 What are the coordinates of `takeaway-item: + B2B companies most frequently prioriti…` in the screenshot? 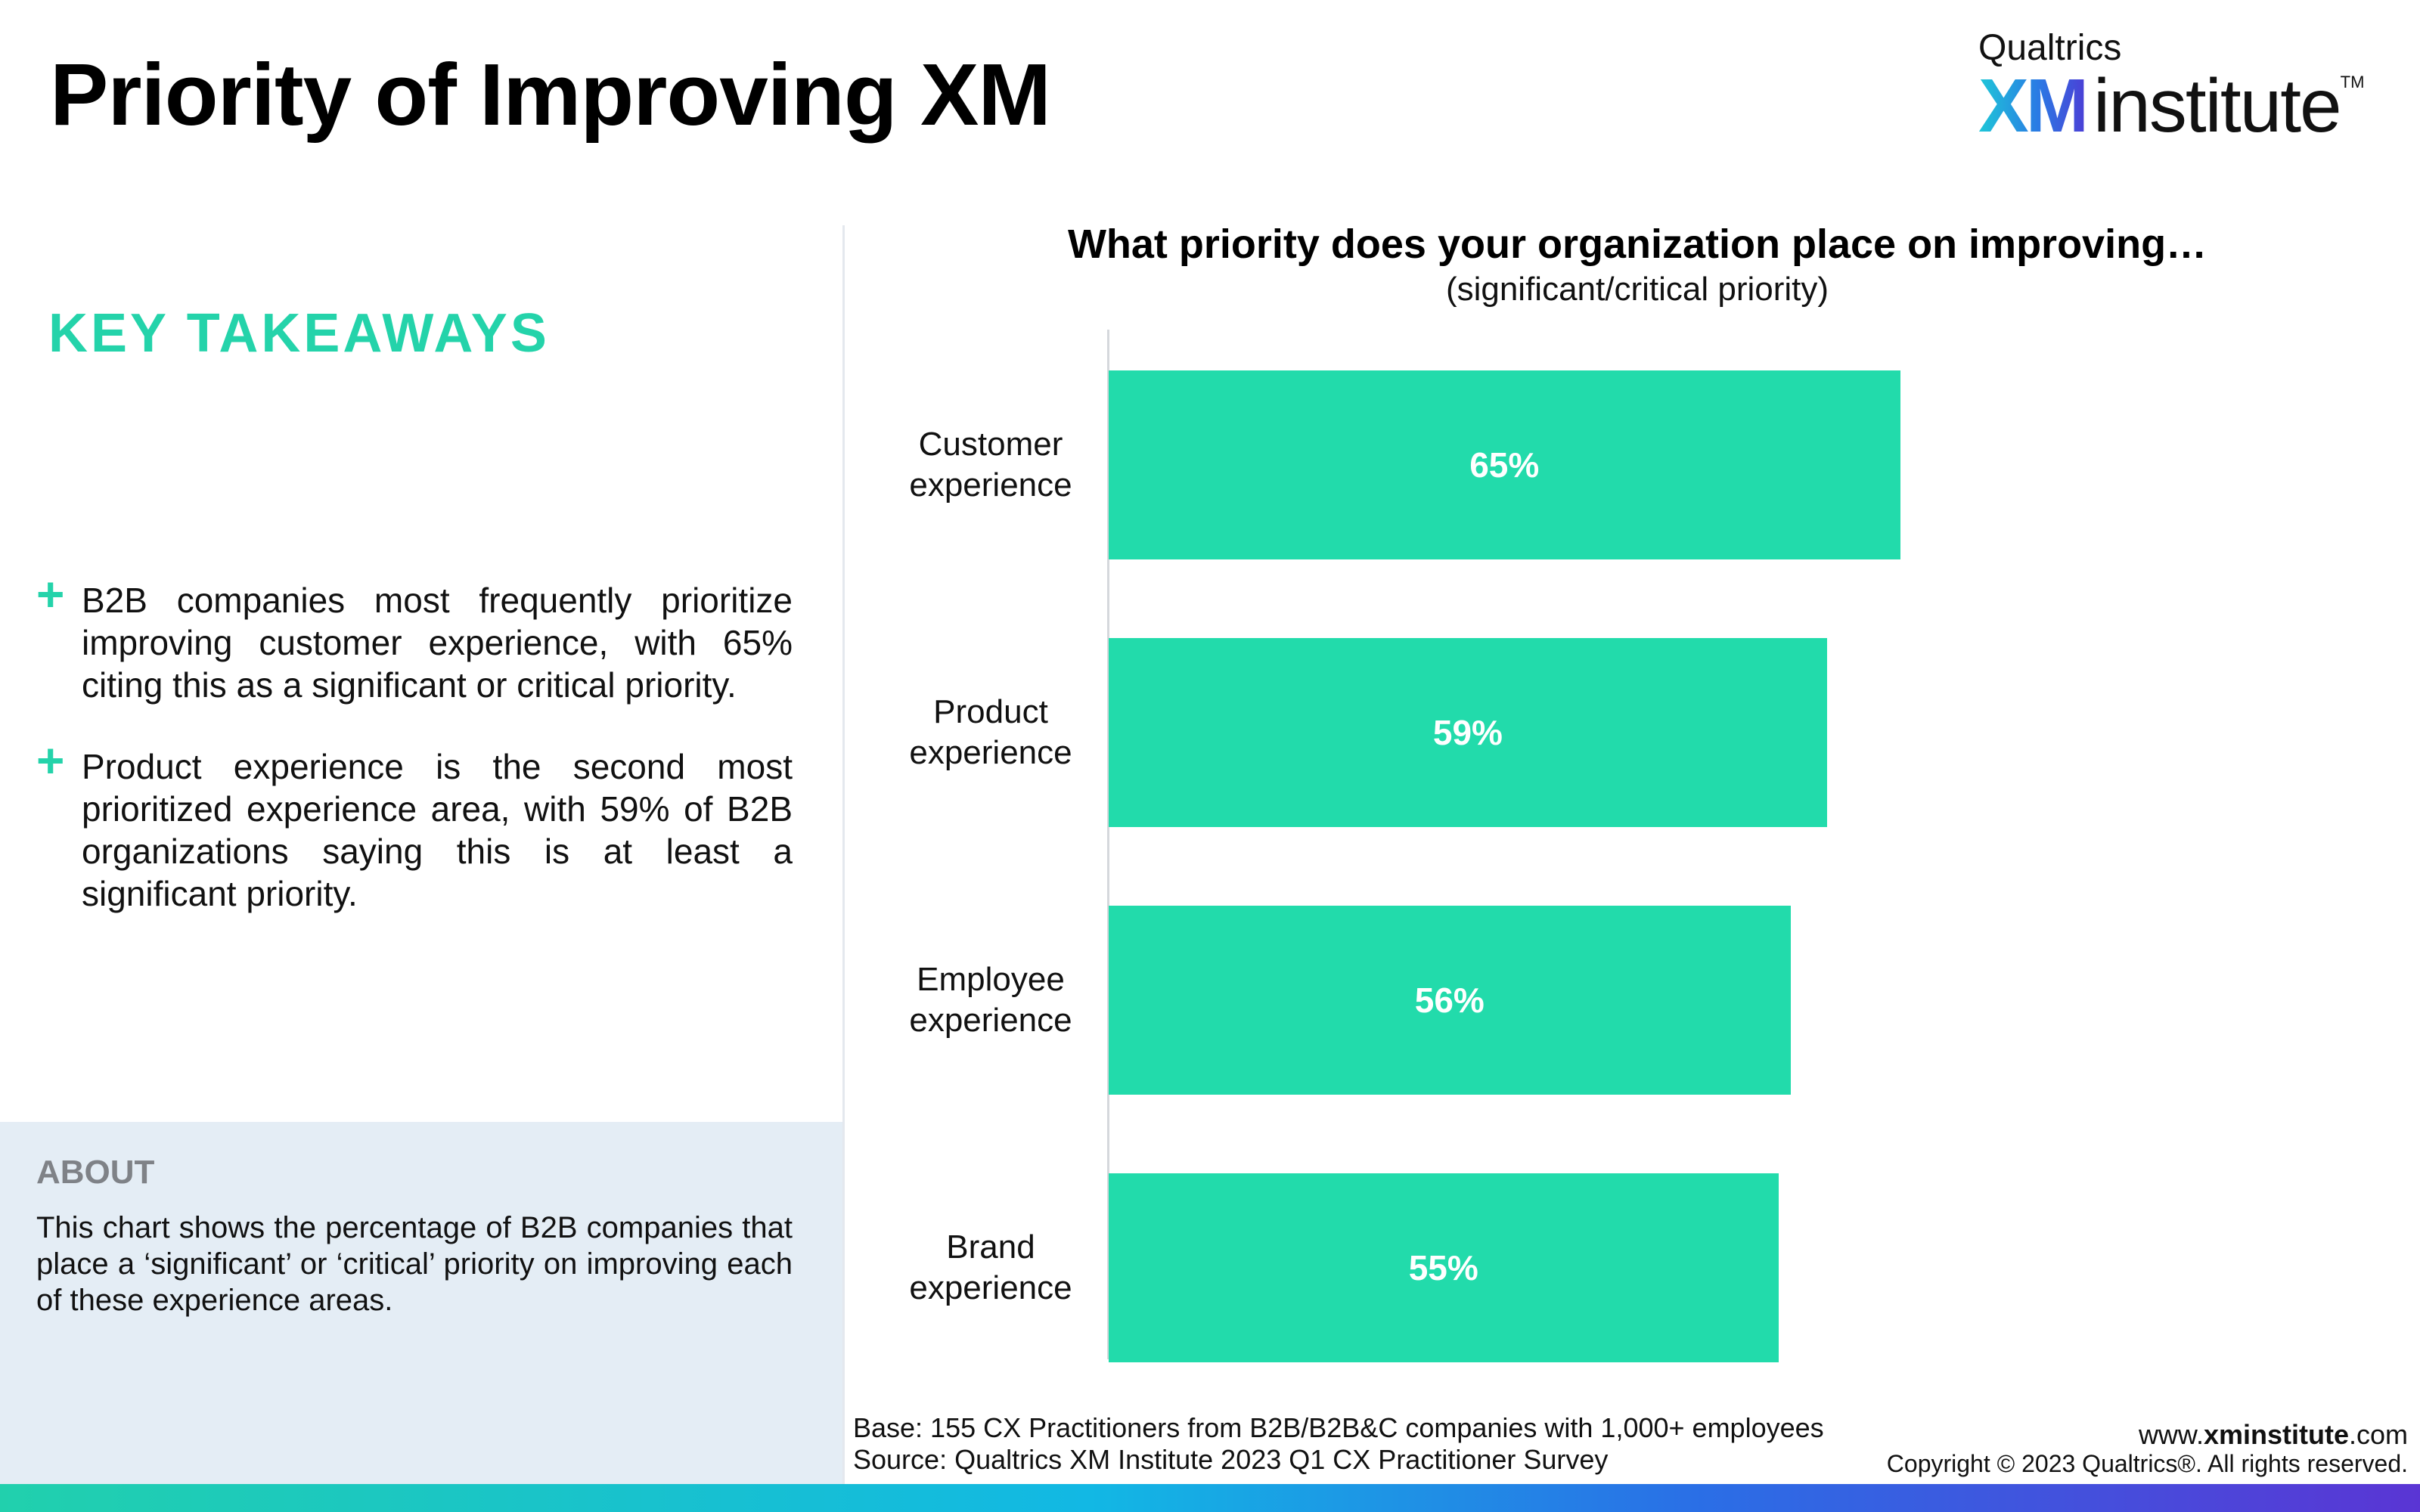 It's located at (414, 638).